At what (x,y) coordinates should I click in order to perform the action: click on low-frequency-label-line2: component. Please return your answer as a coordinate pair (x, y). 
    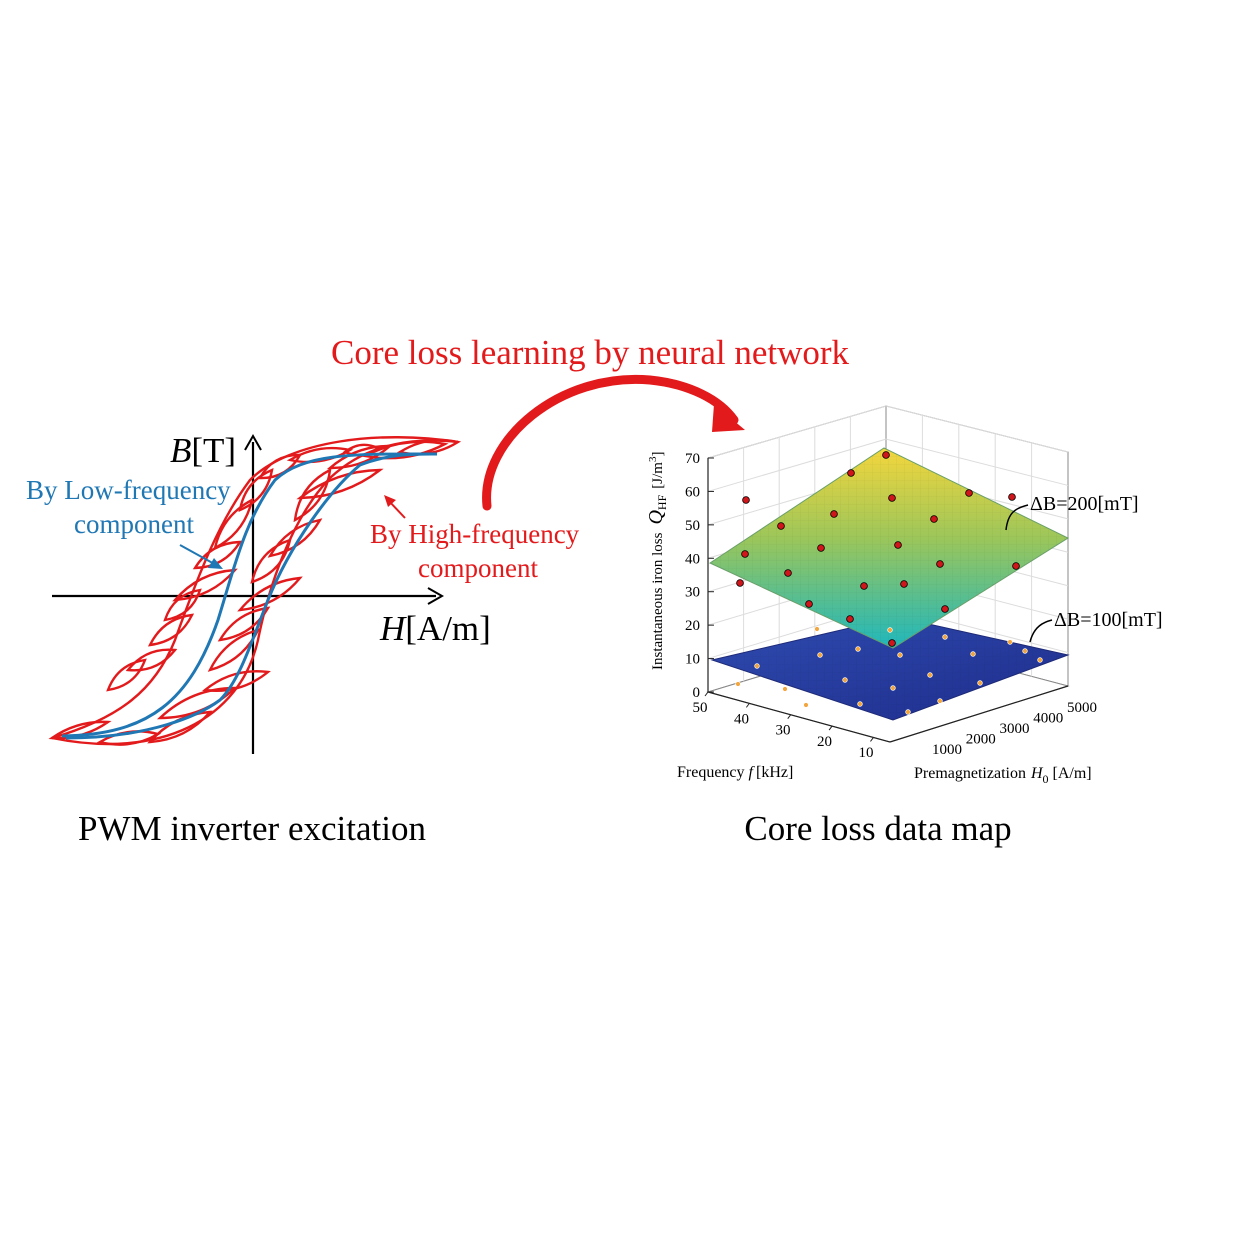
    Looking at the image, I should click on (134, 524).